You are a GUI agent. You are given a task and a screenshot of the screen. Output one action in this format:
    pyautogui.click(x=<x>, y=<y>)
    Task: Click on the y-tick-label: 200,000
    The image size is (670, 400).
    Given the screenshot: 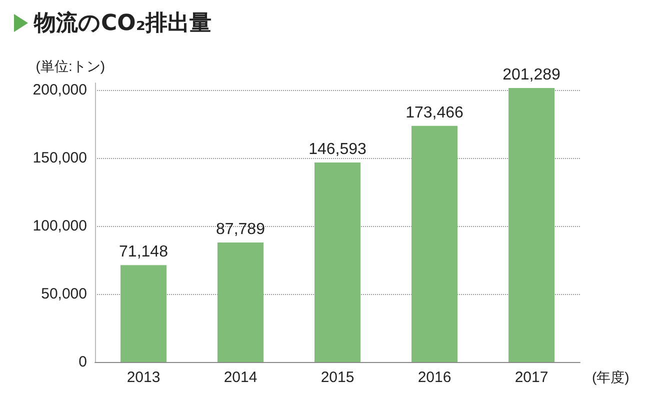 What is the action you would take?
    pyautogui.click(x=59, y=89)
    